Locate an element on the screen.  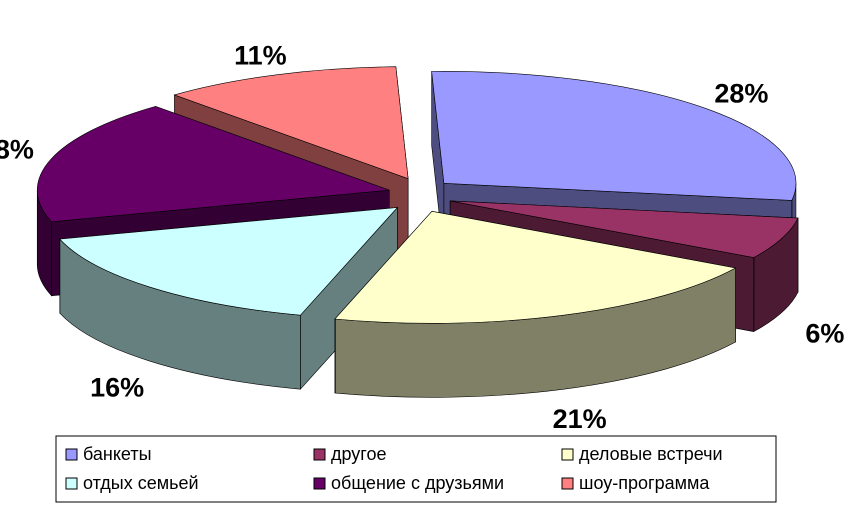
slice-value-label-1: 6% is located at coordinates (824, 333).